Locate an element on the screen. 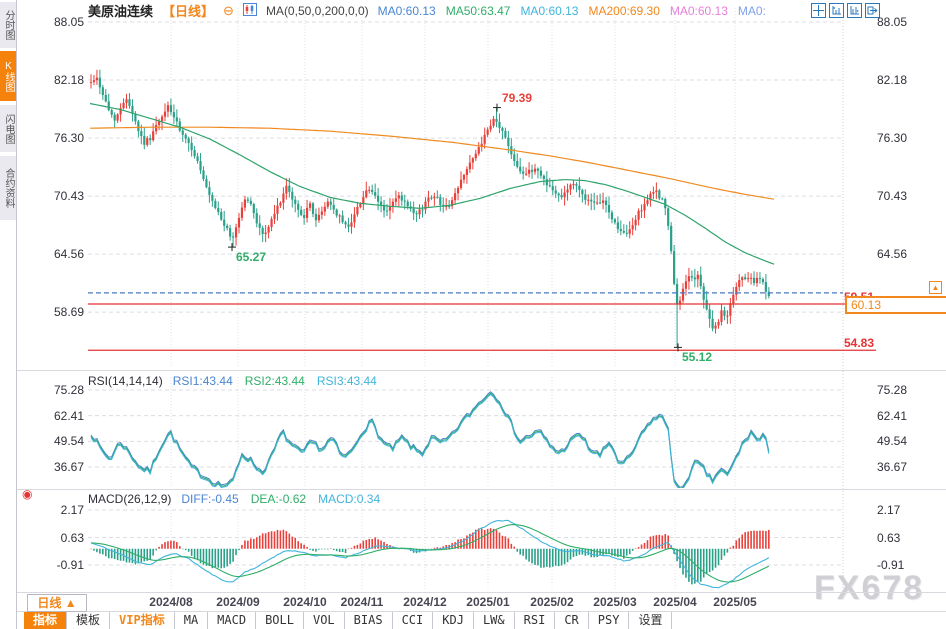 The height and width of the screenshot is (629, 946). x-axis-date-label: 2025/04 is located at coordinates (675, 602).